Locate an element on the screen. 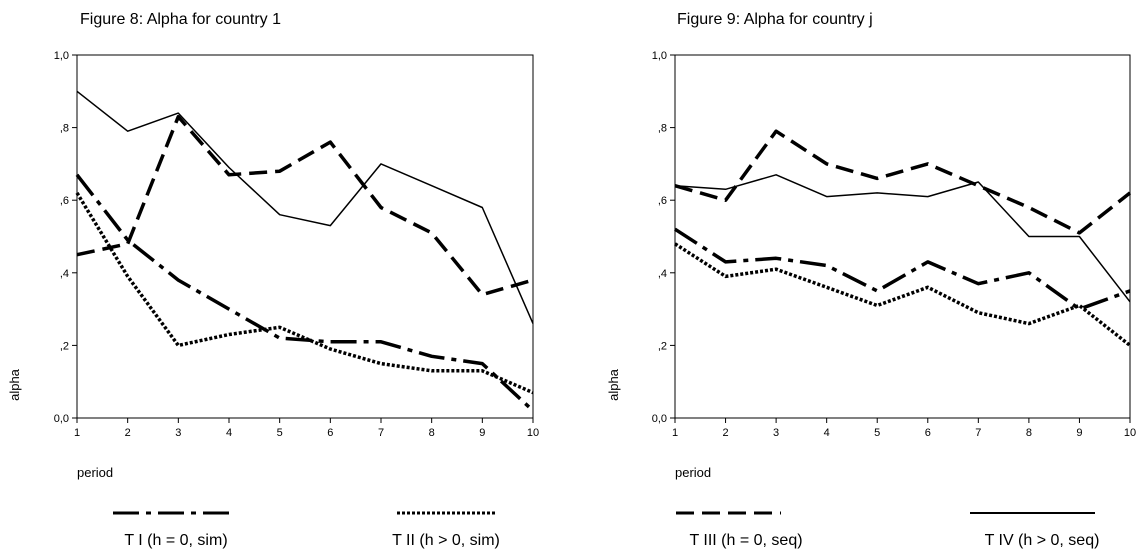 This screenshot has width=1137, height=550. chart-2-x-tick-label: 2 is located at coordinates (725, 433).